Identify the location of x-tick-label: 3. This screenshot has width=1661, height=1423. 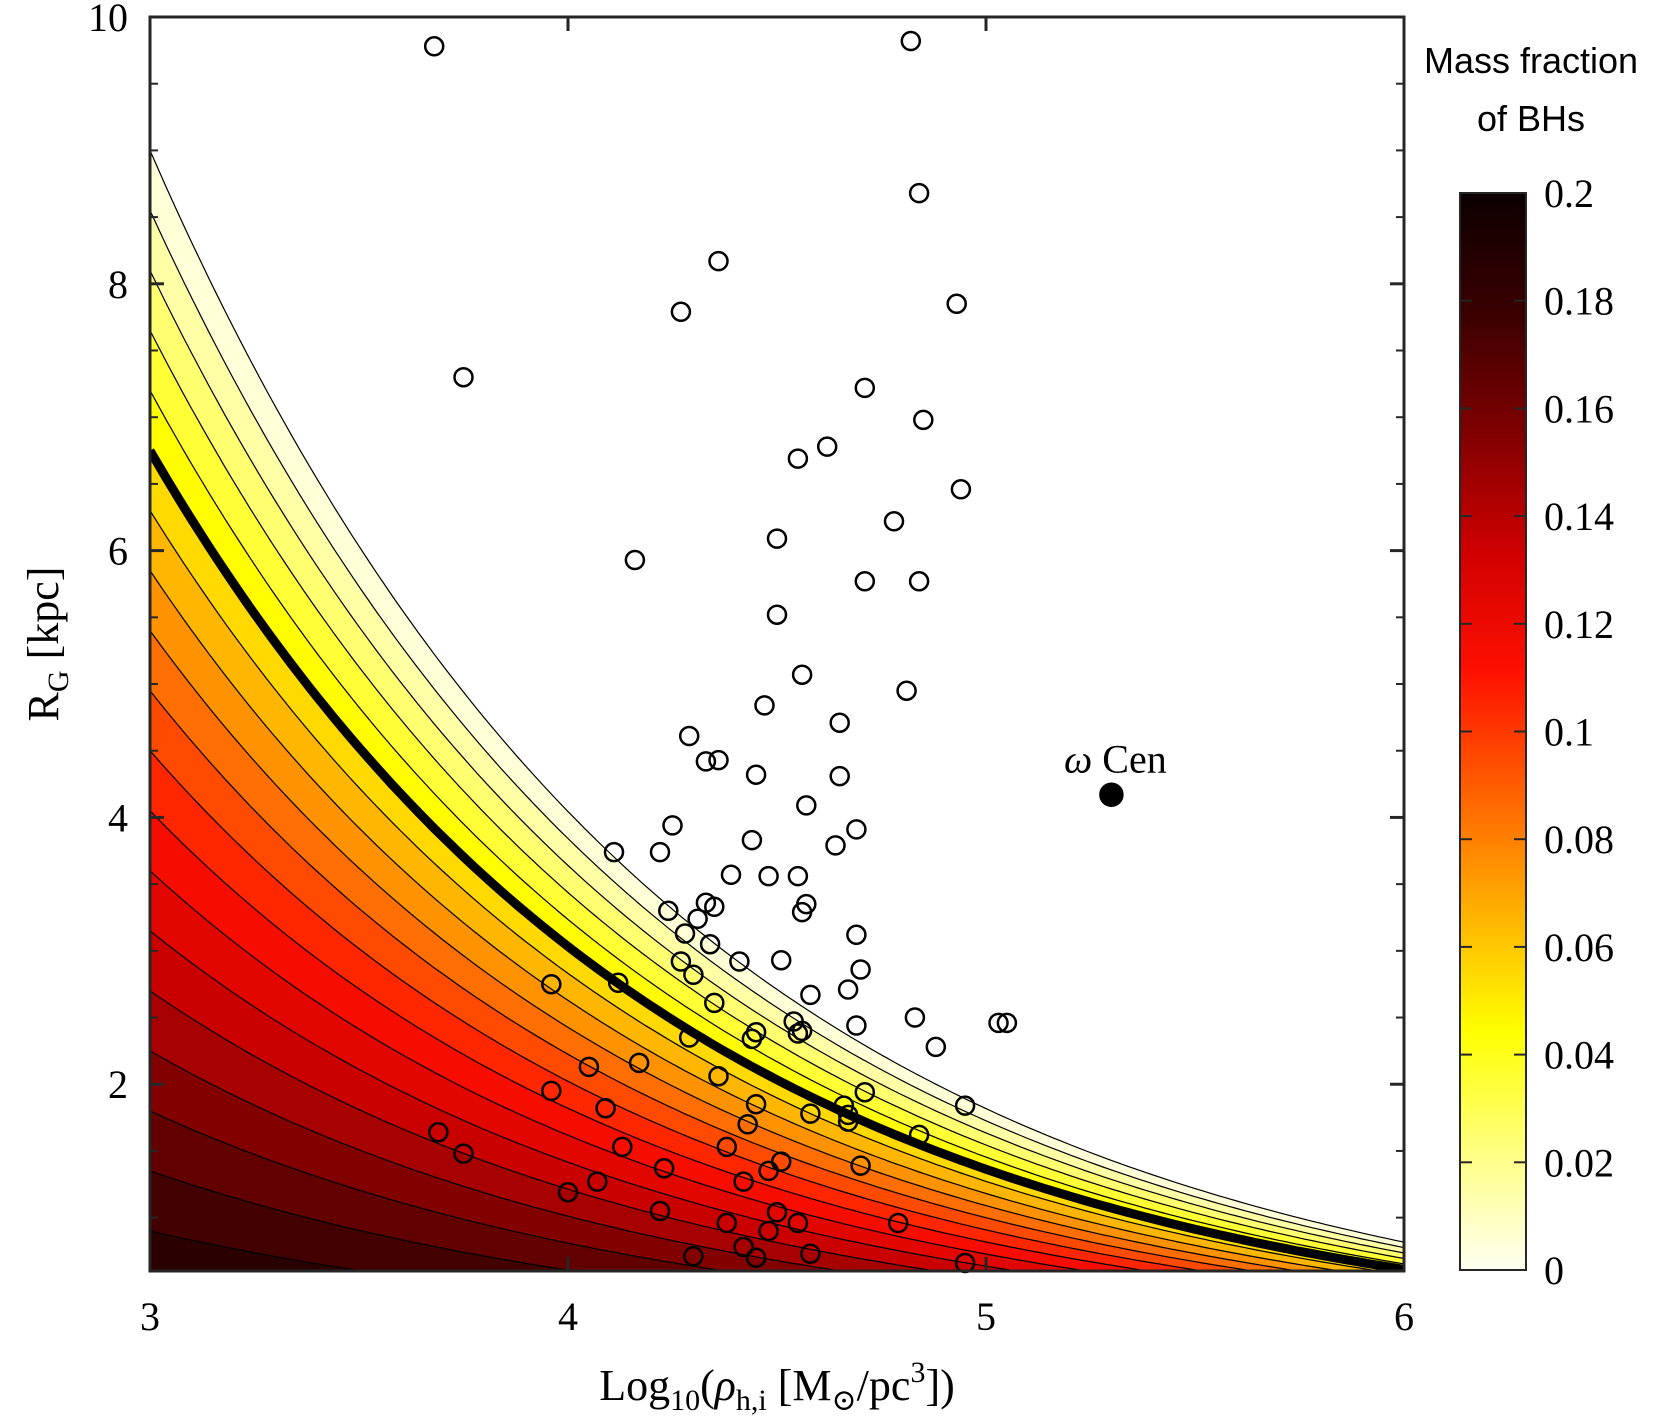
(150, 1316).